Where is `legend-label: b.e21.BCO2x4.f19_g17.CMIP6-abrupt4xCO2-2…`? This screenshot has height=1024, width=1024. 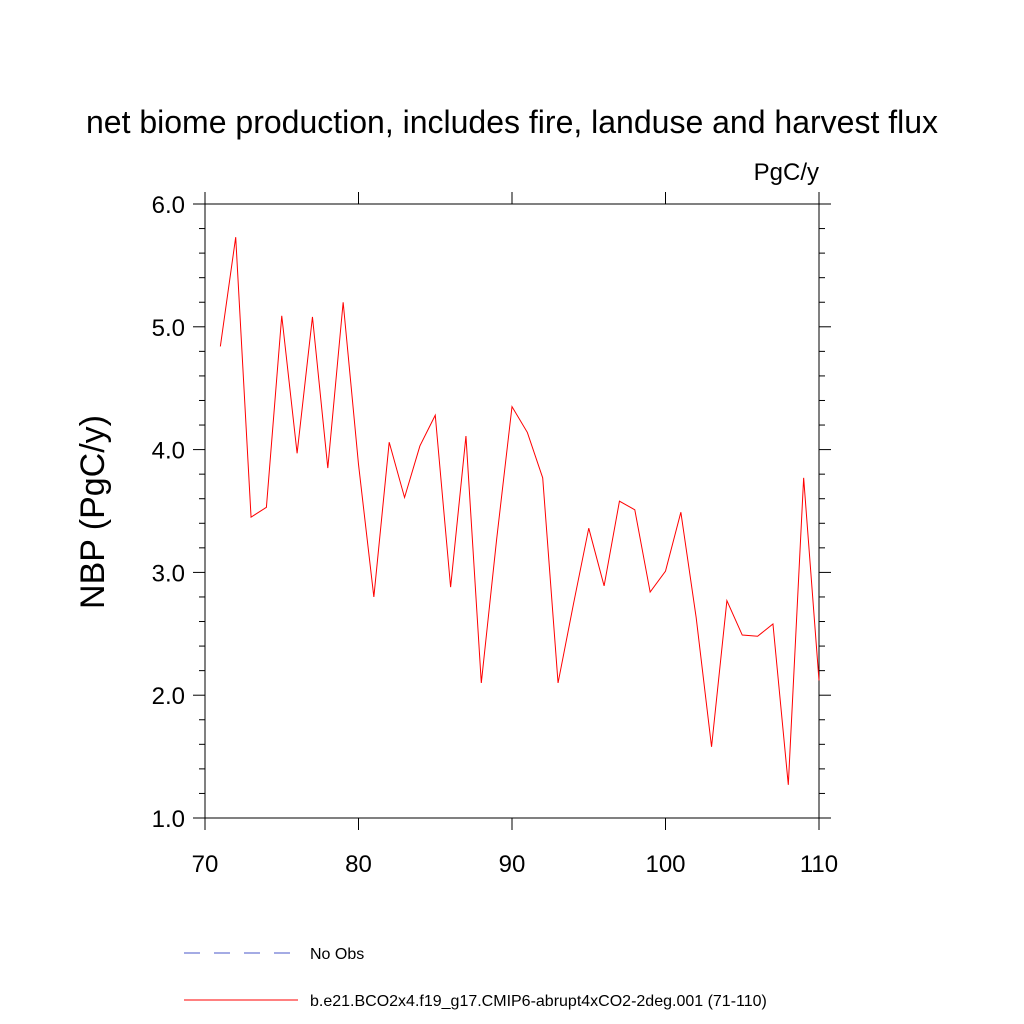 legend-label: b.e21.BCO2x4.f19_g17.CMIP6-abrupt4xCO2-2… is located at coordinates (538, 1001).